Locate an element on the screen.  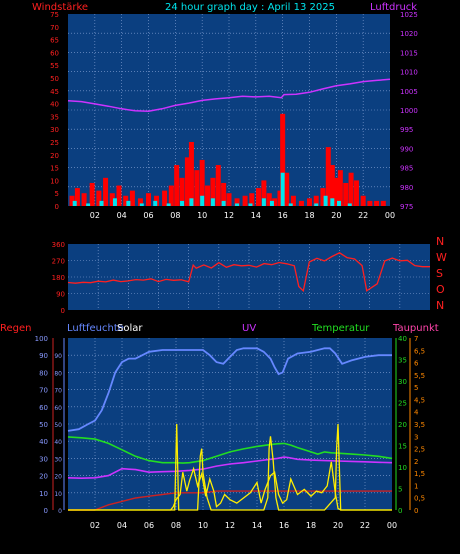
p1-y-right-tick: 1020 is located at coordinates (409, 34).